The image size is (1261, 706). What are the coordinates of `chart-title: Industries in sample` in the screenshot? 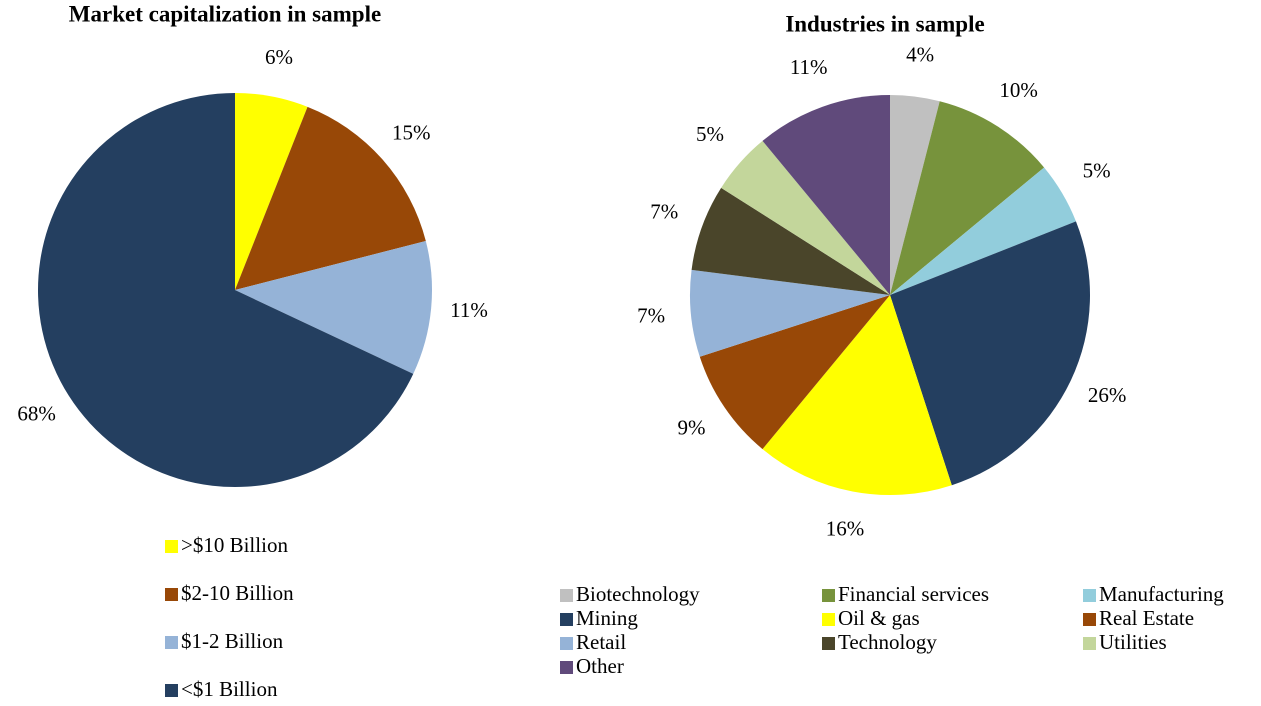 It's located at (884, 23).